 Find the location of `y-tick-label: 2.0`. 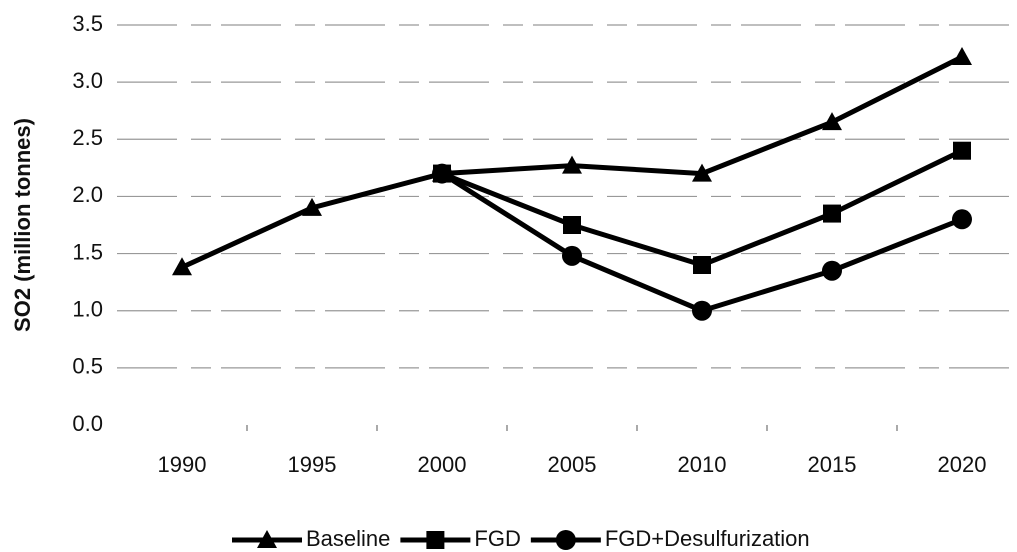

y-tick-label: 2.0 is located at coordinates (87, 194).